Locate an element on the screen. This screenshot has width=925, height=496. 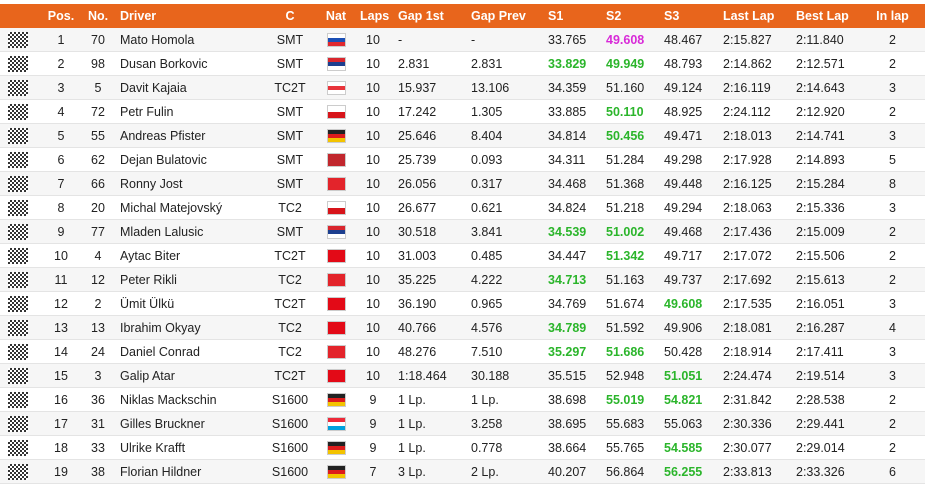
cell: 38.664 is located at coordinates (571, 447).